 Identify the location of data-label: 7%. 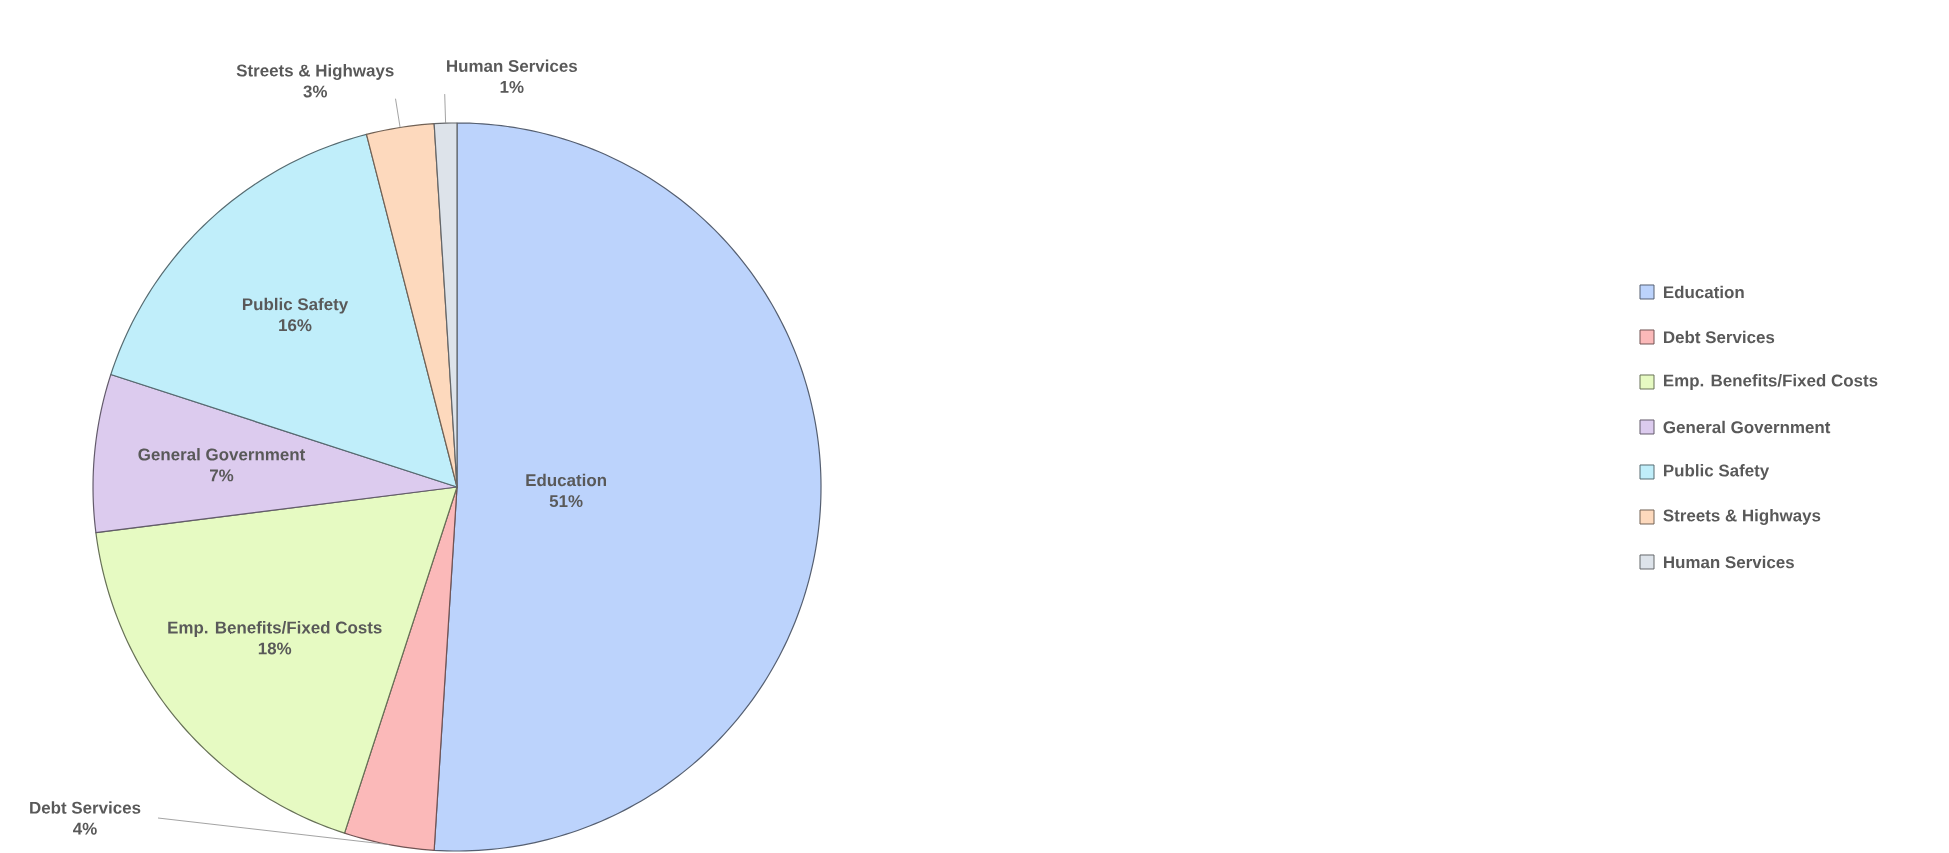
(222, 475).